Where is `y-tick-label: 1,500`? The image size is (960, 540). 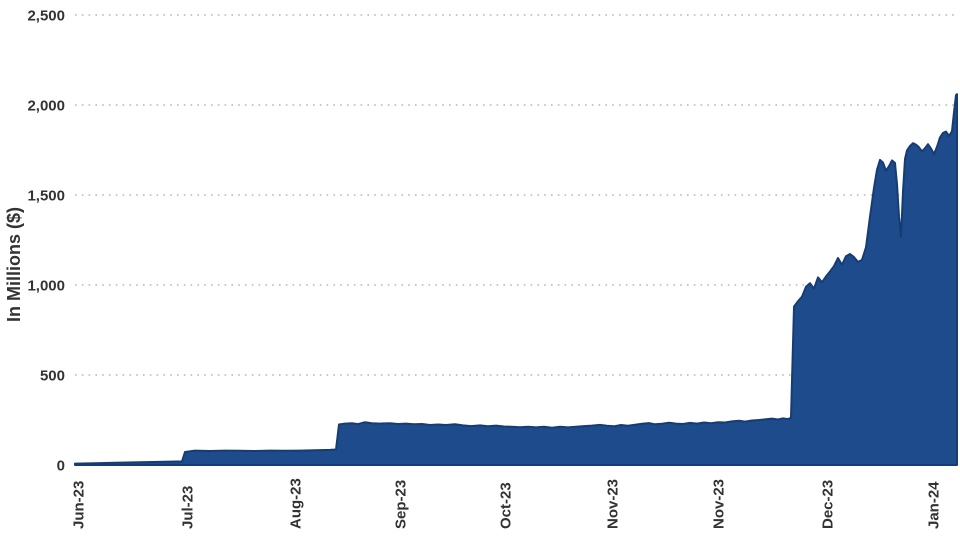
y-tick-label: 1,500 is located at coordinates (46, 196).